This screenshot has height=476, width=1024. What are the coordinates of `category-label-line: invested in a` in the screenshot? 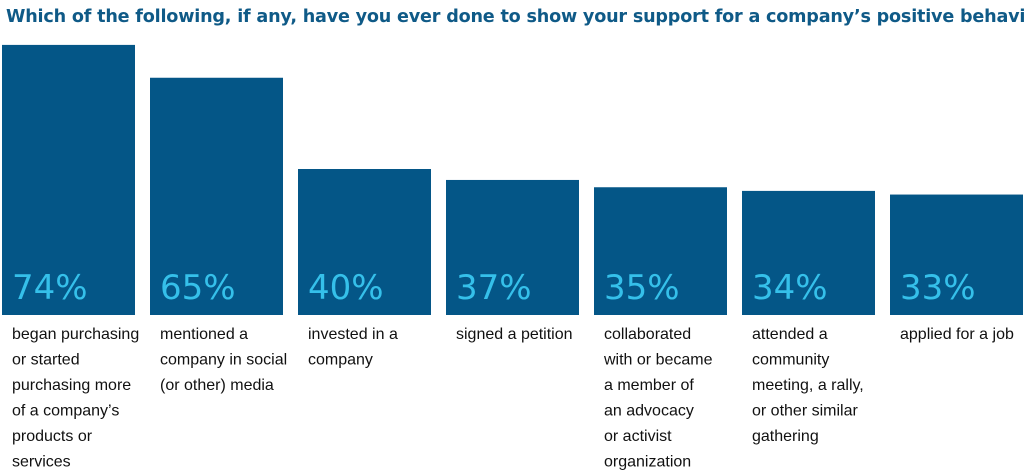 It's located at (353, 334).